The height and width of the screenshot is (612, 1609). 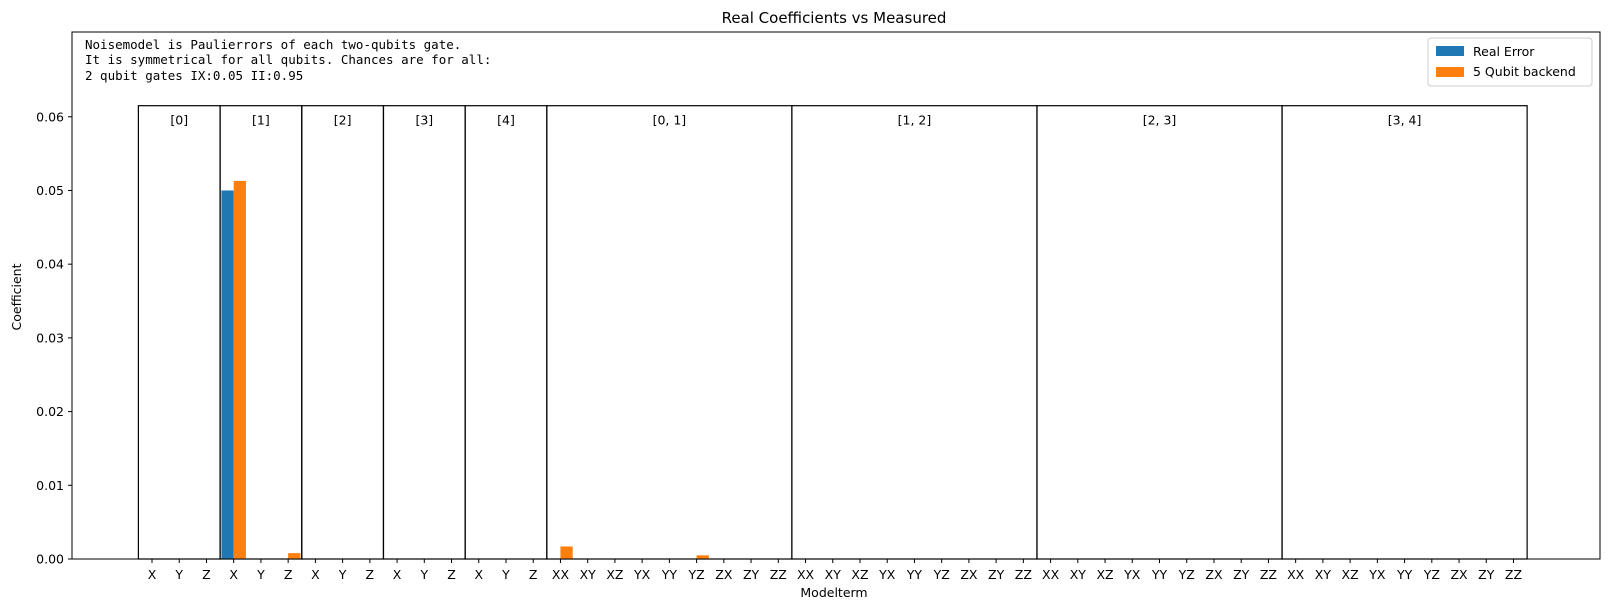 What do you see at coordinates (50, 559) in the screenshot?
I see `y-tick-label: 0.00` at bounding box center [50, 559].